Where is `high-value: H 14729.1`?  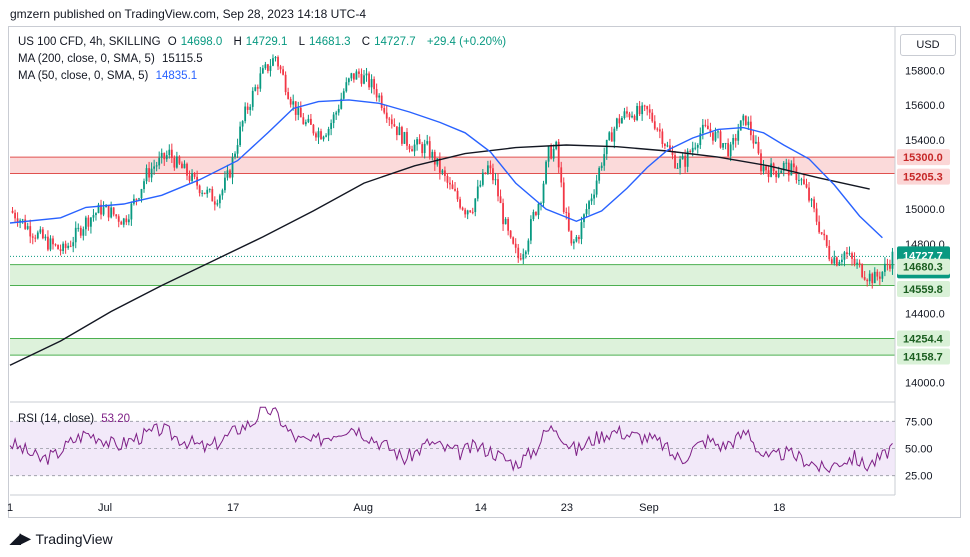
high-value: H 14729.1 is located at coordinates (260, 42).